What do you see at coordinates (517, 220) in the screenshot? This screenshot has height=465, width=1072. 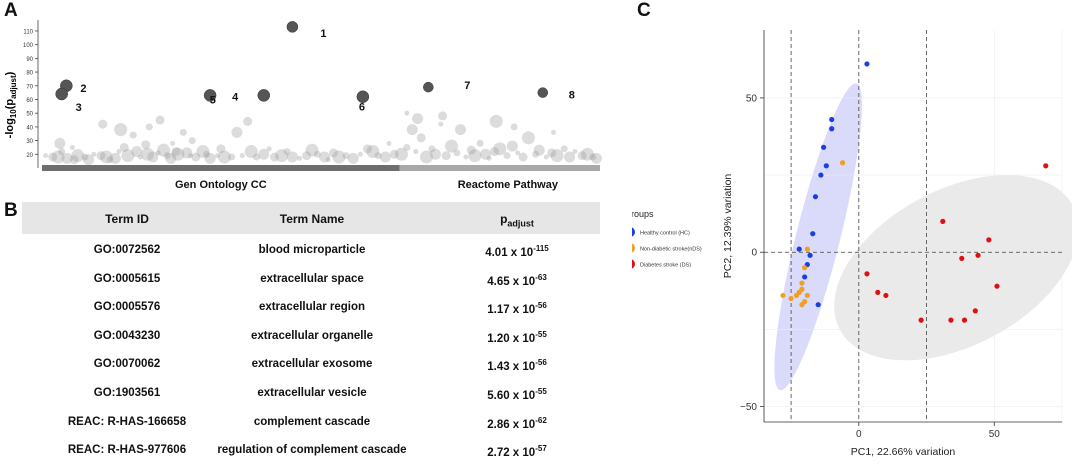 I see `header-p-adjust: padjust` at bounding box center [517, 220].